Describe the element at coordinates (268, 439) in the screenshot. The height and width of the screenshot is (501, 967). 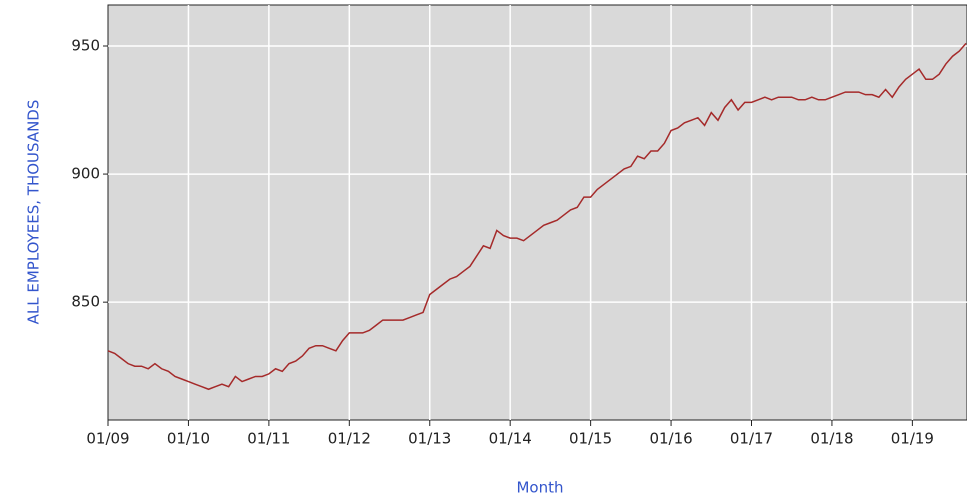
I see `x-tick-label: 01/11` at that location.